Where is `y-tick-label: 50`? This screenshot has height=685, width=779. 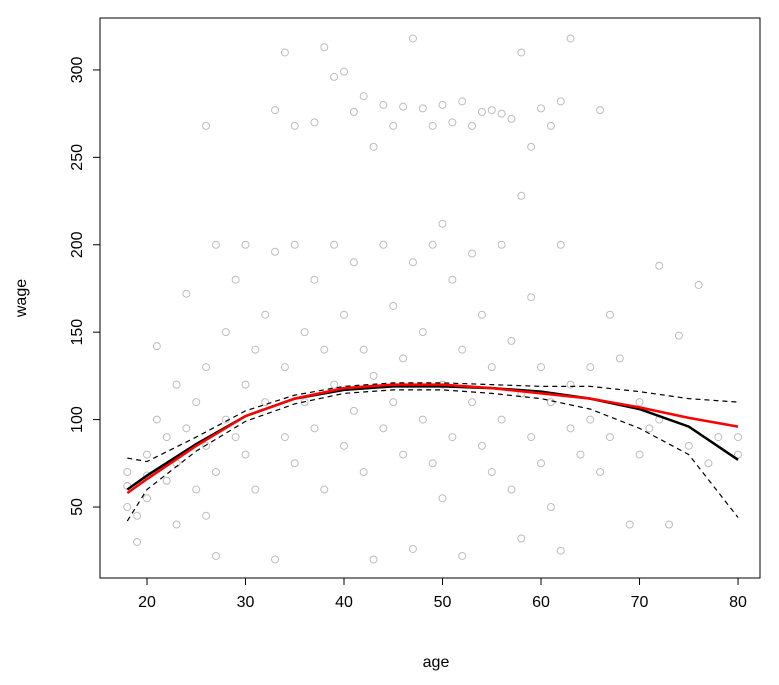
y-tick-label: 50 is located at coordinates (77, 507).